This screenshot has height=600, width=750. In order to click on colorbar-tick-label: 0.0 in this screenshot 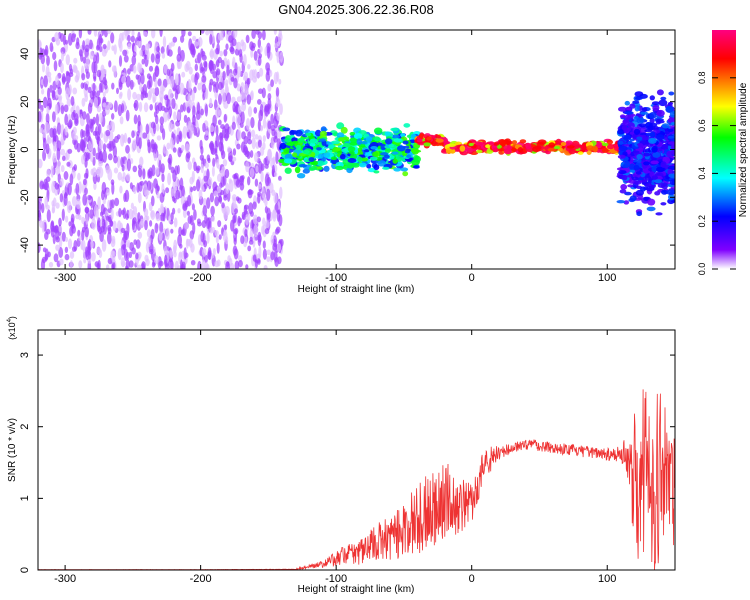, I will do `click(702, 269)`.